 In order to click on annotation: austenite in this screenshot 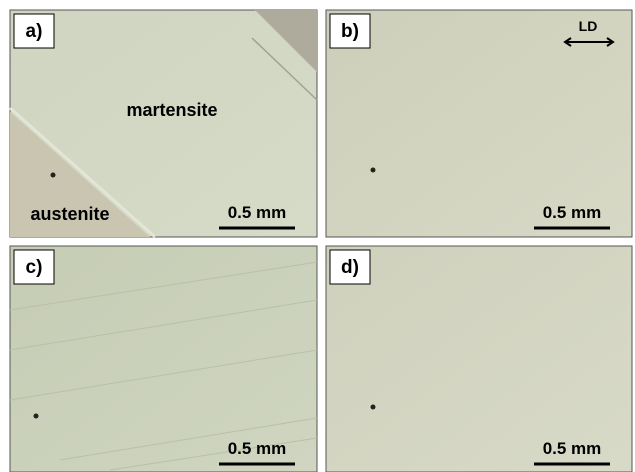, I will do `click(69, 214)`.